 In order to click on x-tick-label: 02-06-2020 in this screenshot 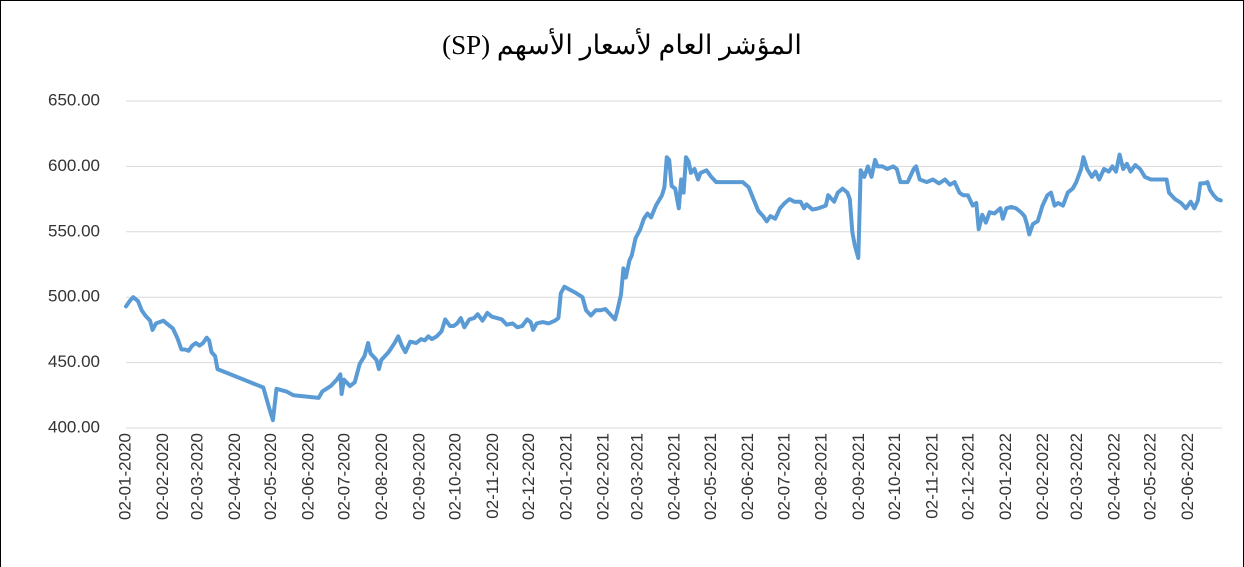, I will do `click(308, 476)`.